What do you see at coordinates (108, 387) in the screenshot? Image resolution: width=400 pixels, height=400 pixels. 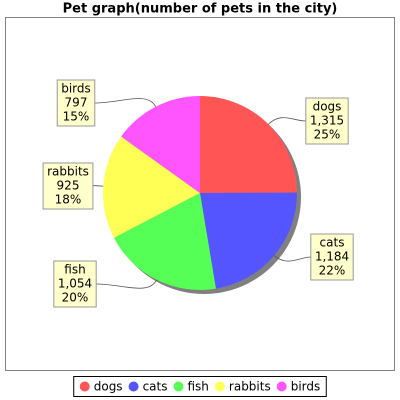 I see `legend-label: dogs` at bounding box center [108, 387].